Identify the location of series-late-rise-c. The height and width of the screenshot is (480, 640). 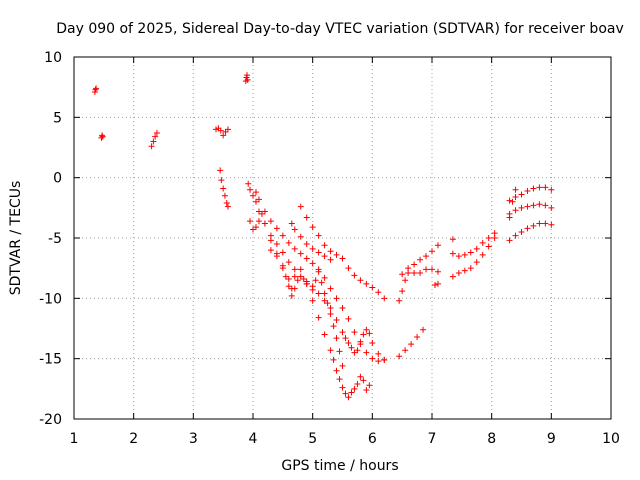
(530, 232).